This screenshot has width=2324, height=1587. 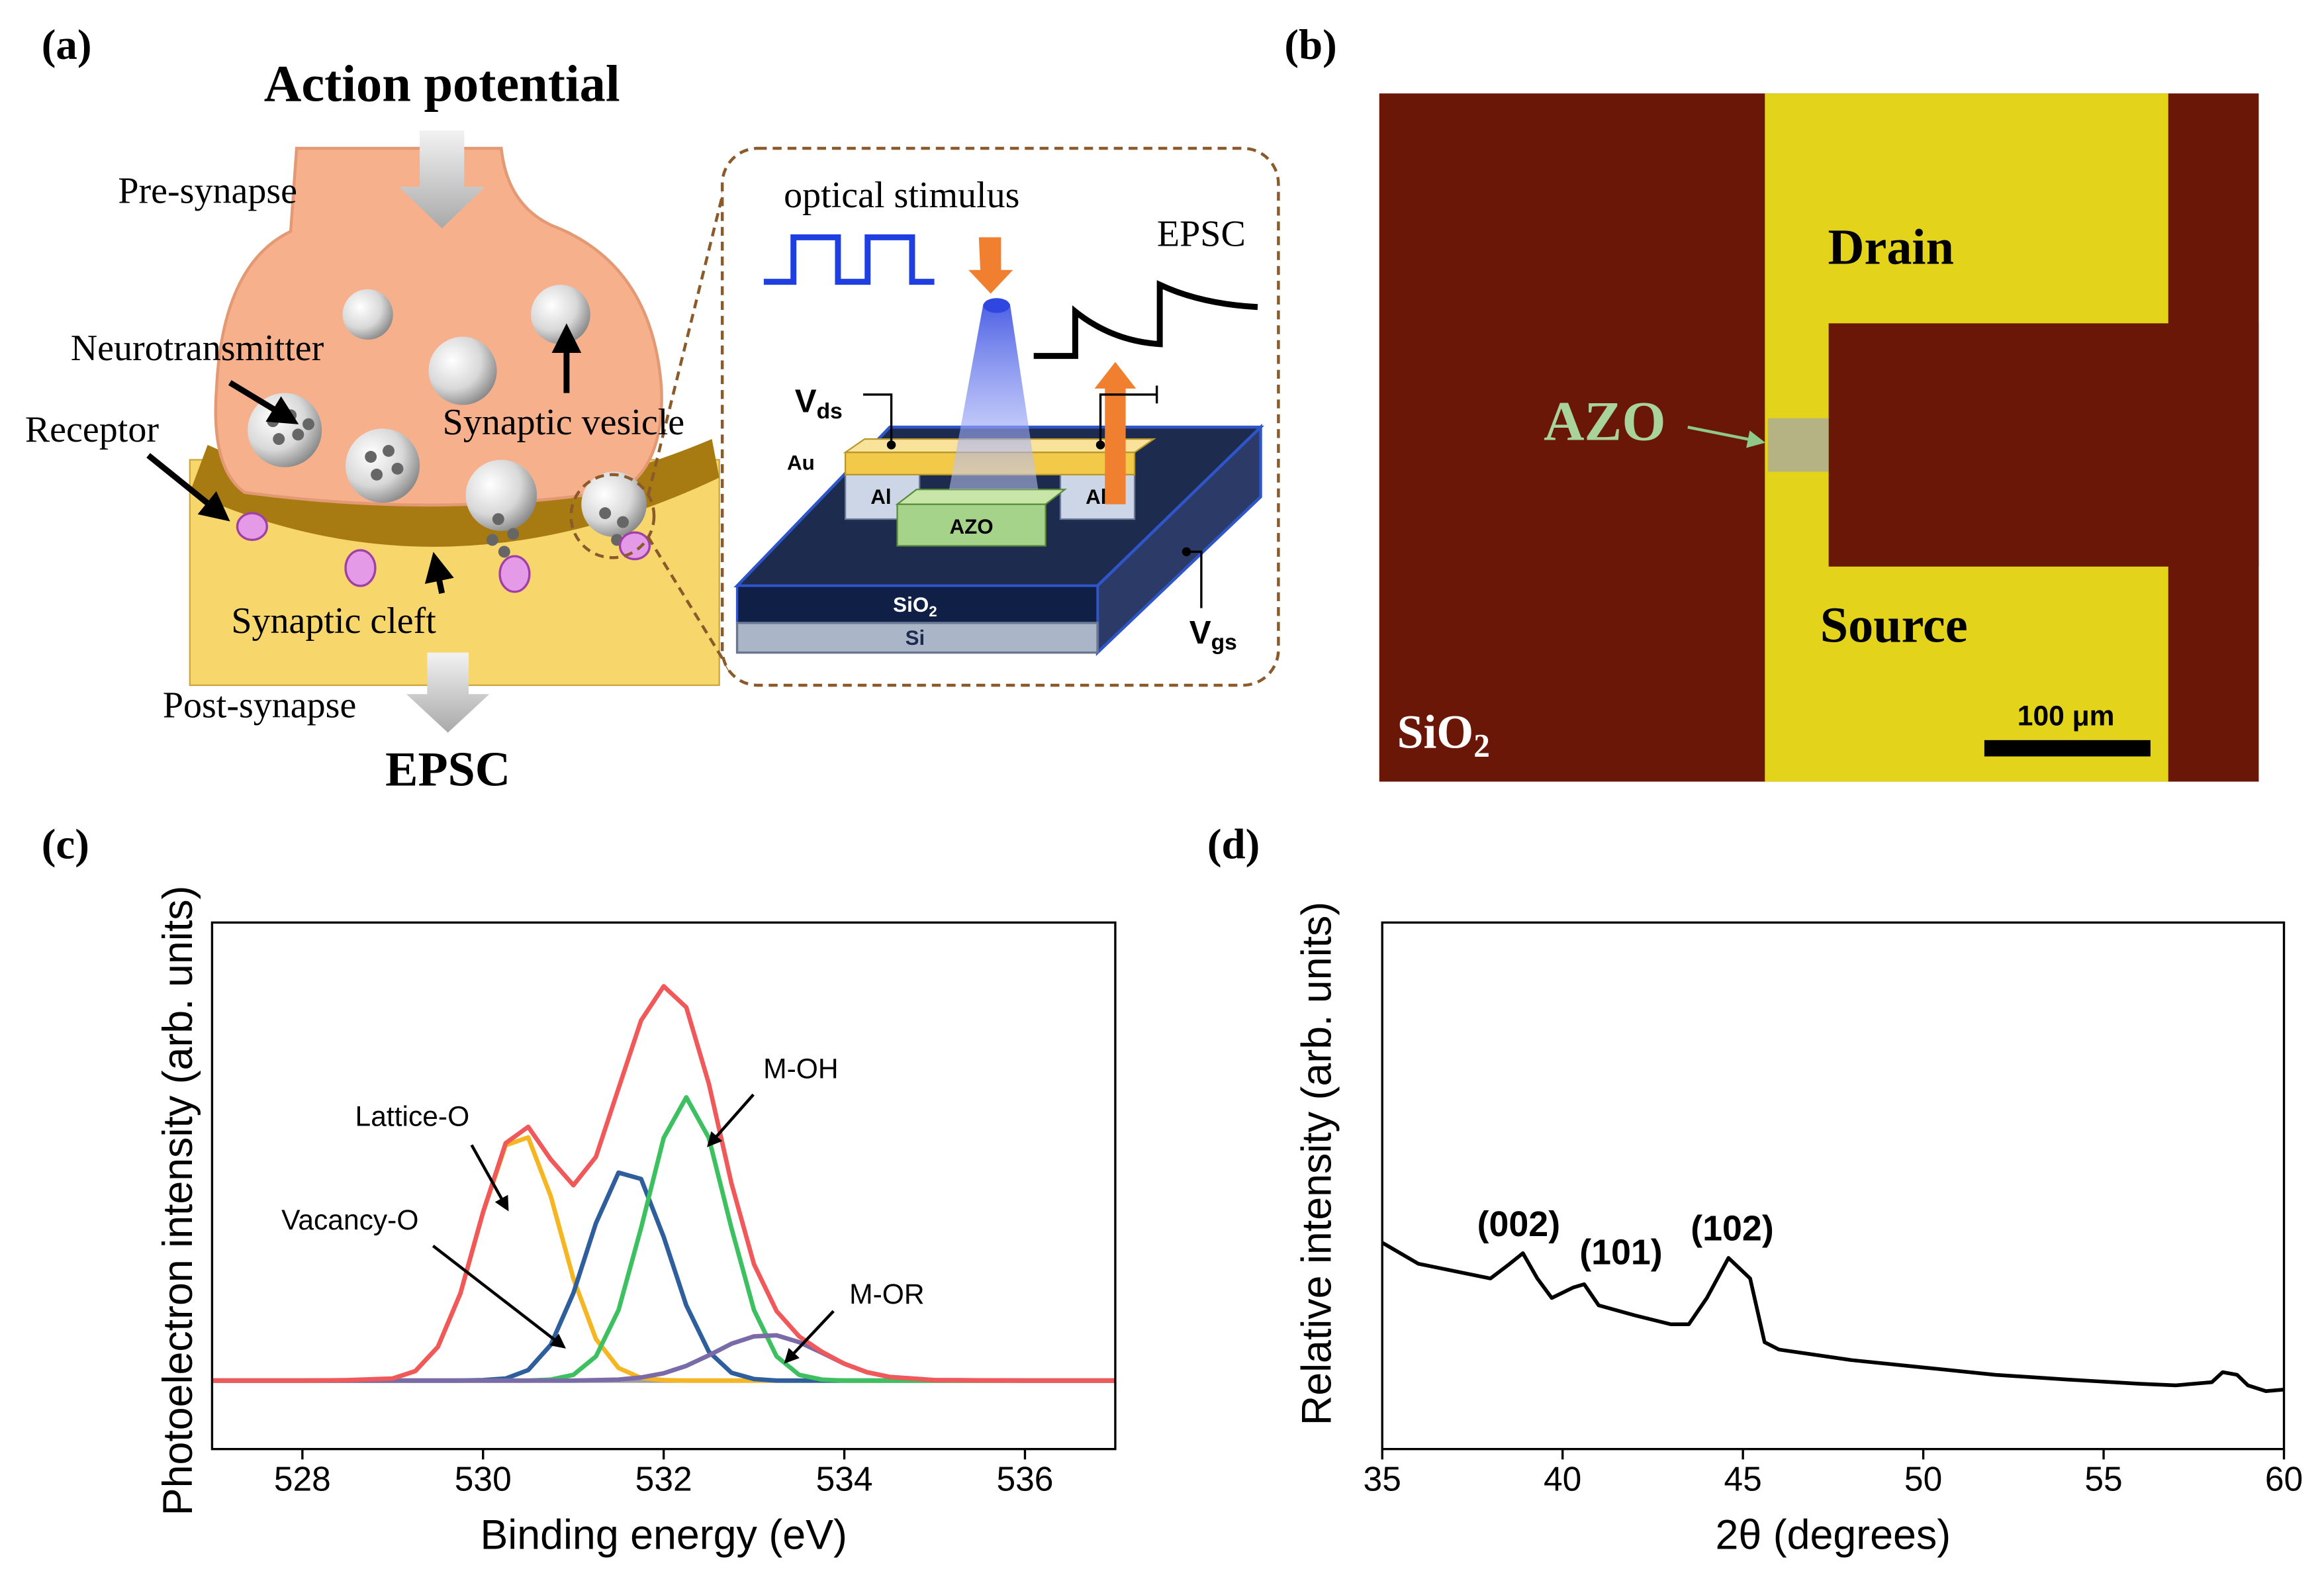 What do you see at coordinates (1519, 1224) in the screenshot?
I see `peak-label: (002)` at bounding box center [1519, 1224].